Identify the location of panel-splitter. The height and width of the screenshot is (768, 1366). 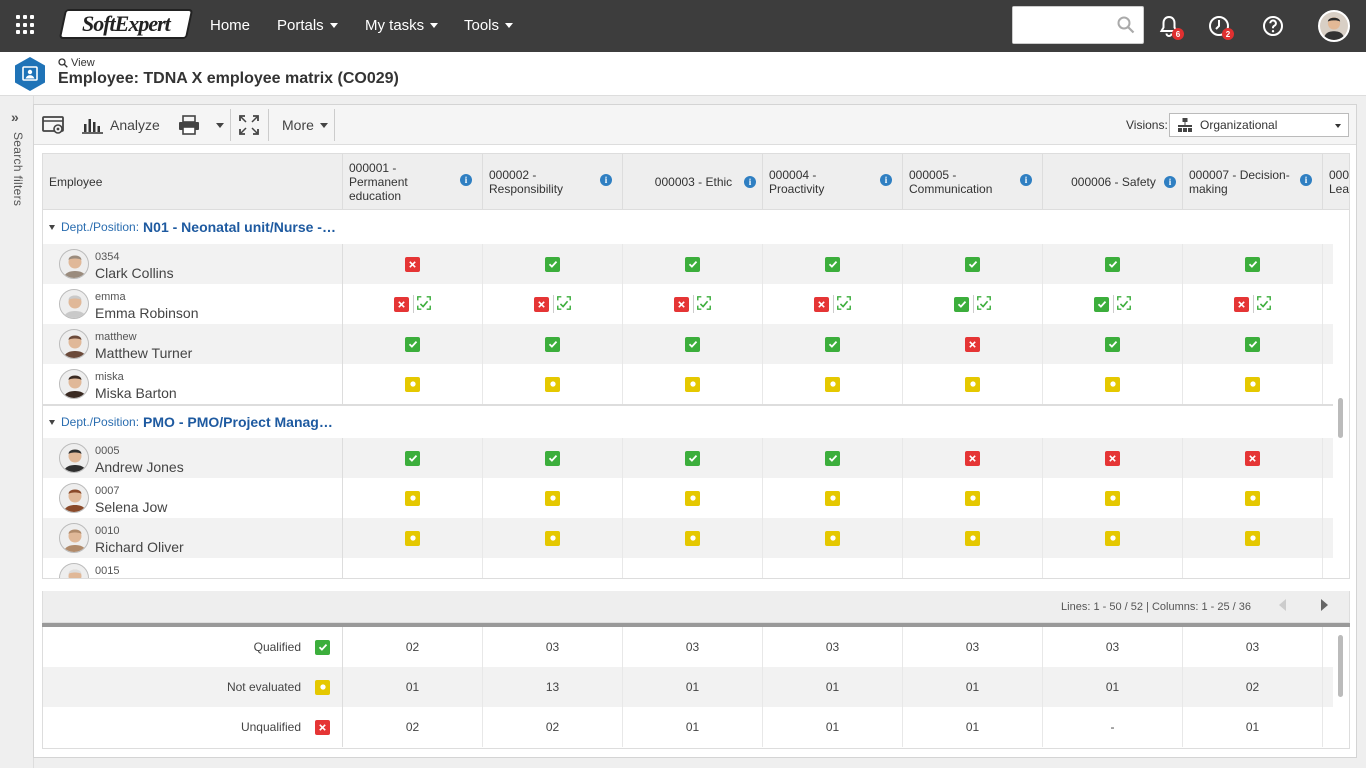
(696, 625).